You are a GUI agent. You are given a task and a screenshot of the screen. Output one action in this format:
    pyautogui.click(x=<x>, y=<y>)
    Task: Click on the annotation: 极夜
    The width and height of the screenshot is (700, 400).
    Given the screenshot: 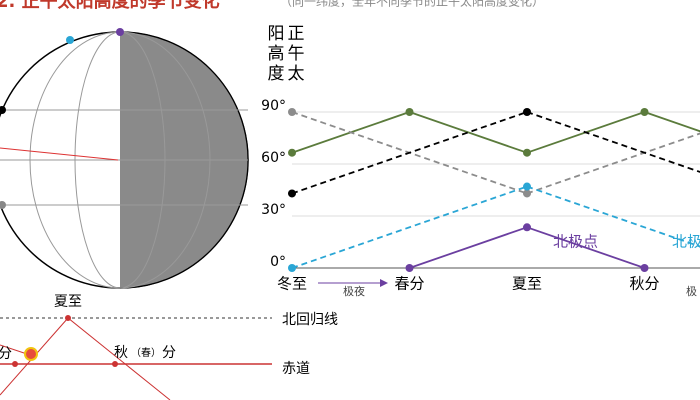 What is the action you would take?
    pyautogui.click(x=354, y=291)
    